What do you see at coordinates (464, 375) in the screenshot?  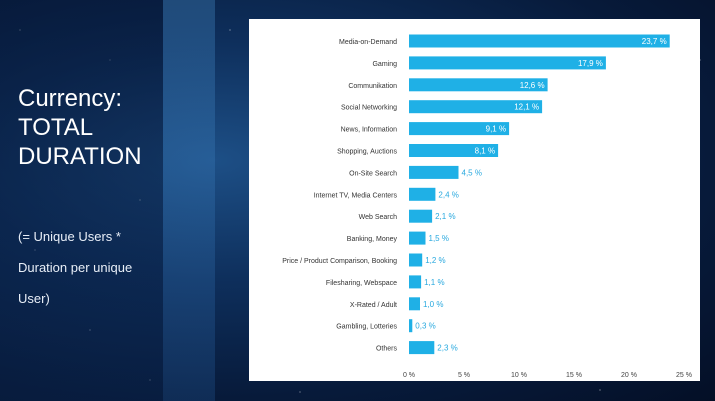 I see `x-tick-label: 5 %` at bounding box center [464, 375].